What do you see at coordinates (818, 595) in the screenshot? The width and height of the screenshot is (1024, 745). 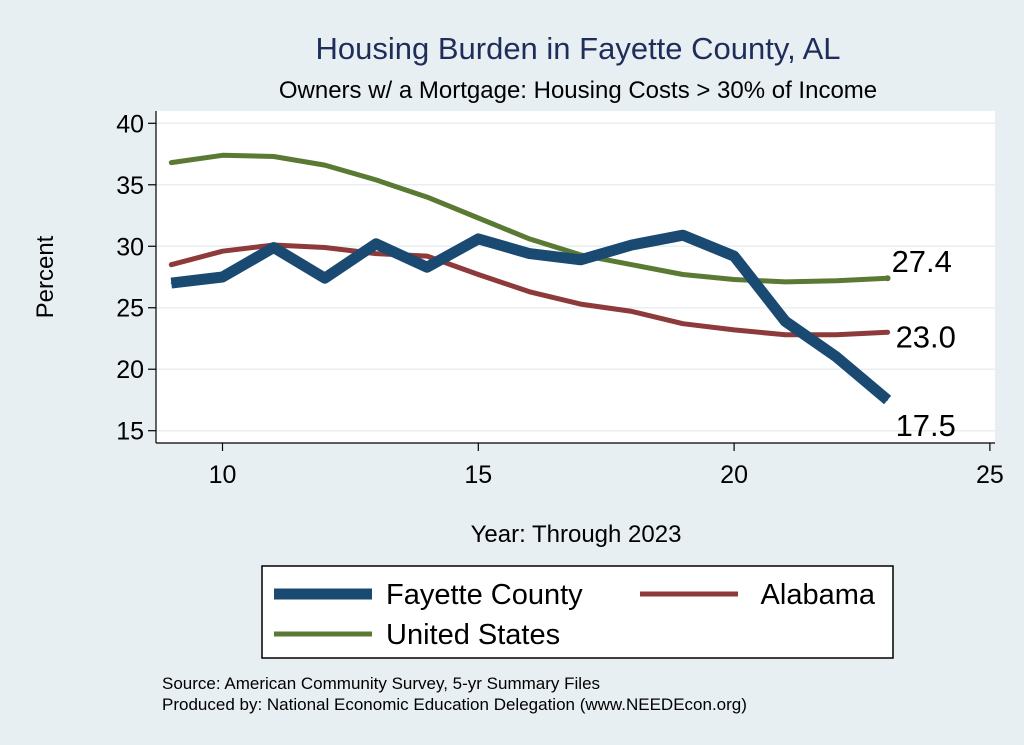 I see `legend-label-alabama: Alabama` at bounding box center [818, 595].